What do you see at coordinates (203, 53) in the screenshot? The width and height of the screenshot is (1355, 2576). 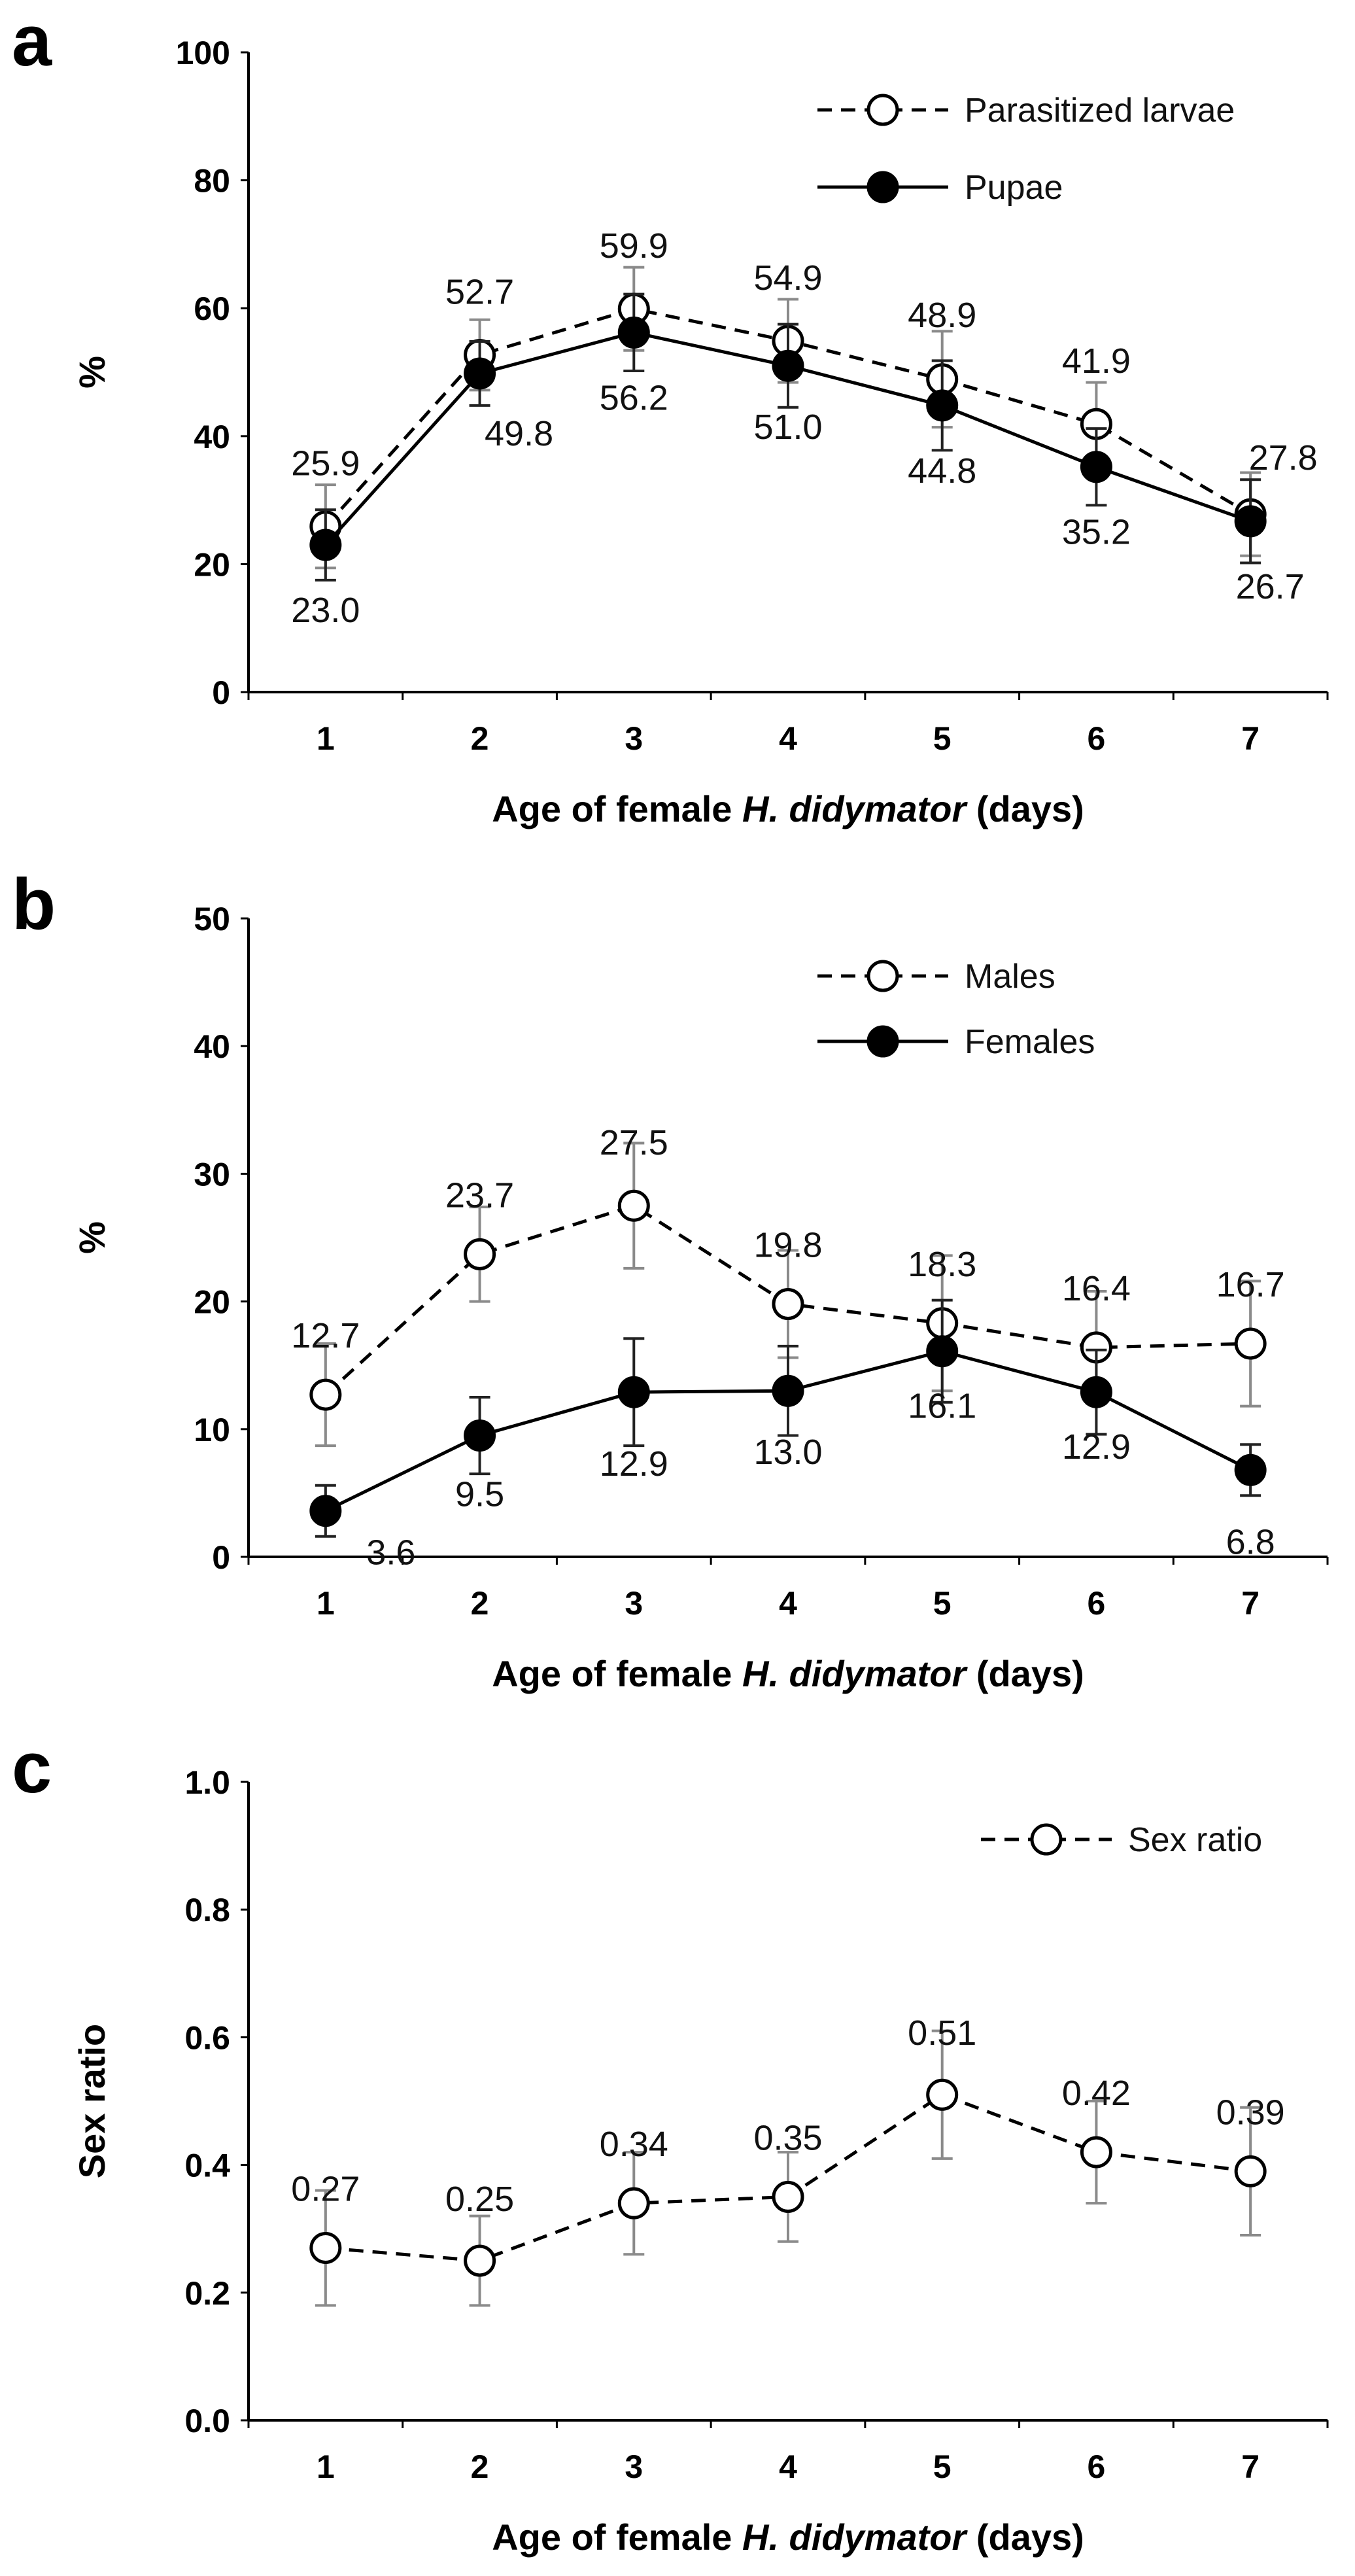 I see `y-tick-label: 100` at bounding box center [203, 53].